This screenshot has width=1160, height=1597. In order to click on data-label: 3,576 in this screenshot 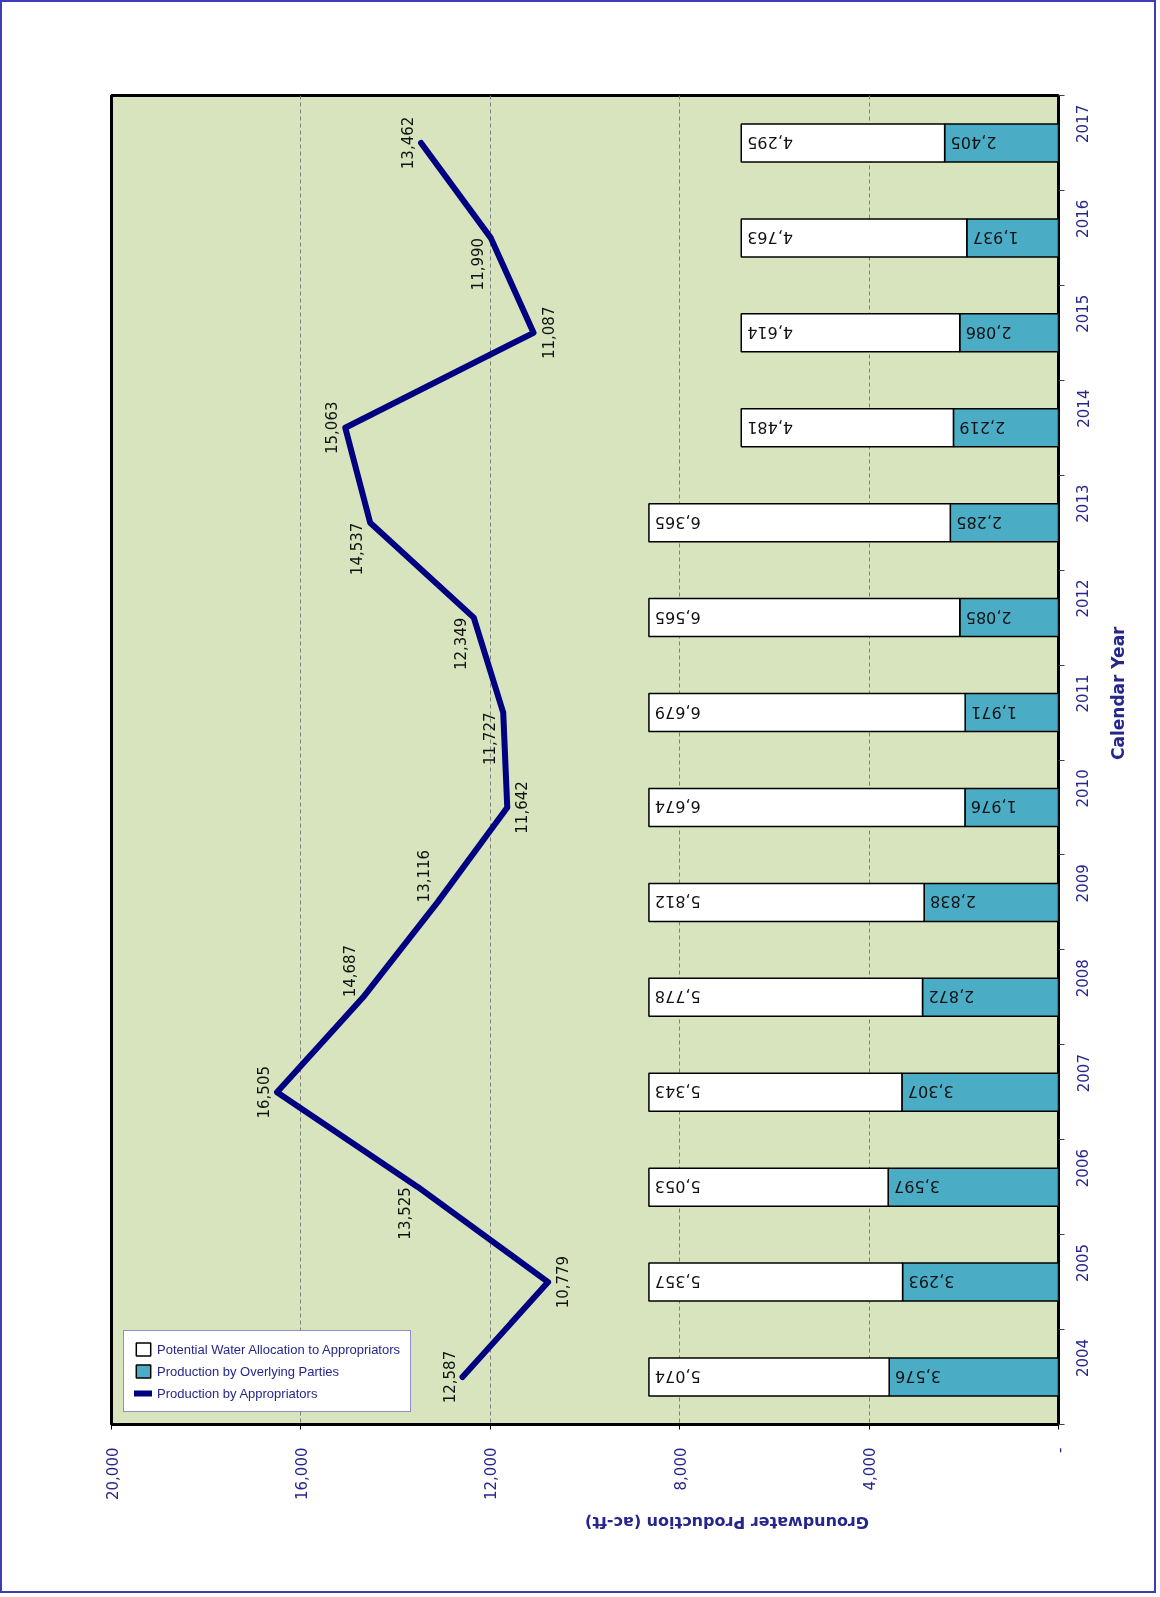, I will do `click(918, 1377)`.